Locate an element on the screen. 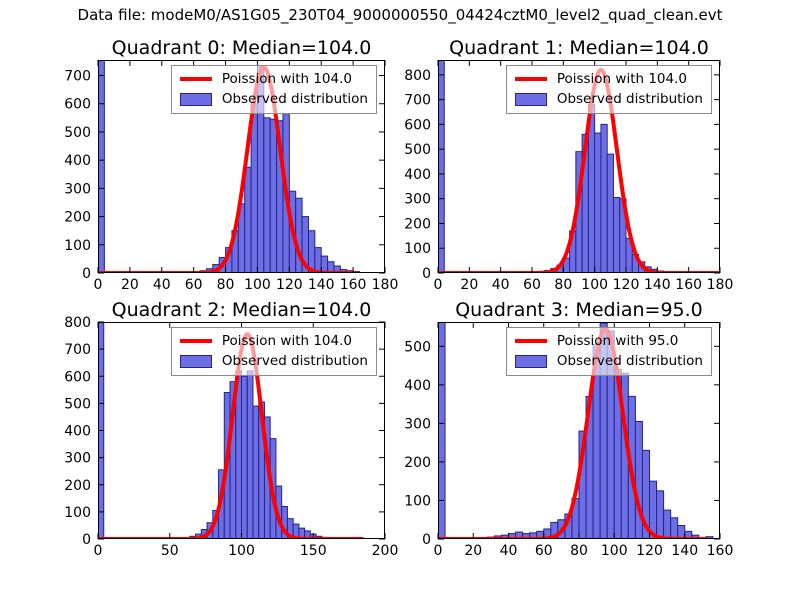 The height and width of the screenshot is (600, 800). x-tick-label: 40 is located at coordinates (162, 285).